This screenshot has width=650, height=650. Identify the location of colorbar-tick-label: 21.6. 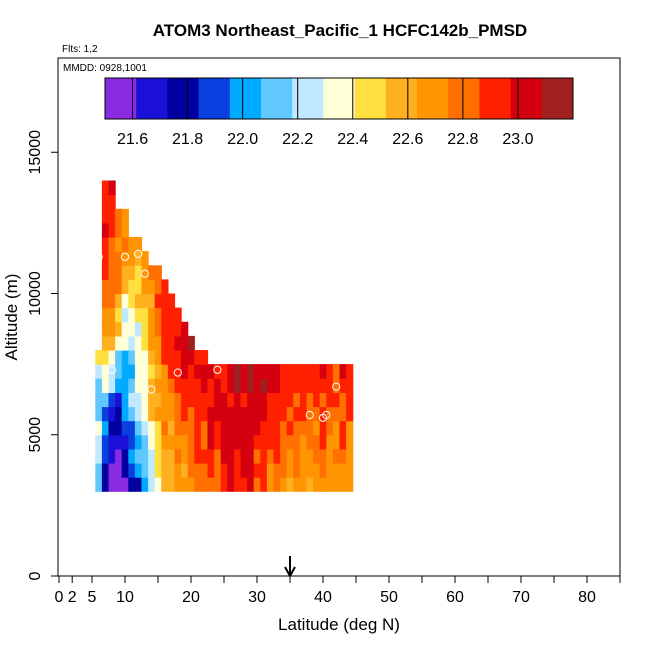
(132, 139).